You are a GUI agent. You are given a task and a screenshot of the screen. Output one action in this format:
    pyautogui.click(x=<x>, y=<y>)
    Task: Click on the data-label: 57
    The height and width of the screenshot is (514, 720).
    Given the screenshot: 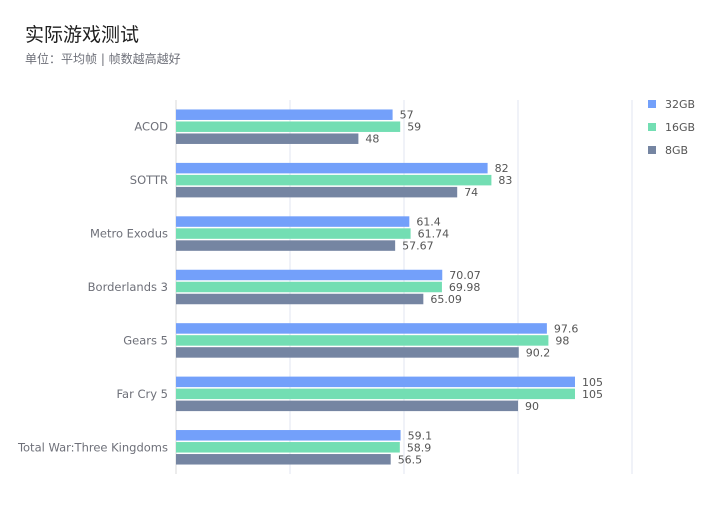 What is the action you would take?
    pyautogui.click(x=407, y=115)
    